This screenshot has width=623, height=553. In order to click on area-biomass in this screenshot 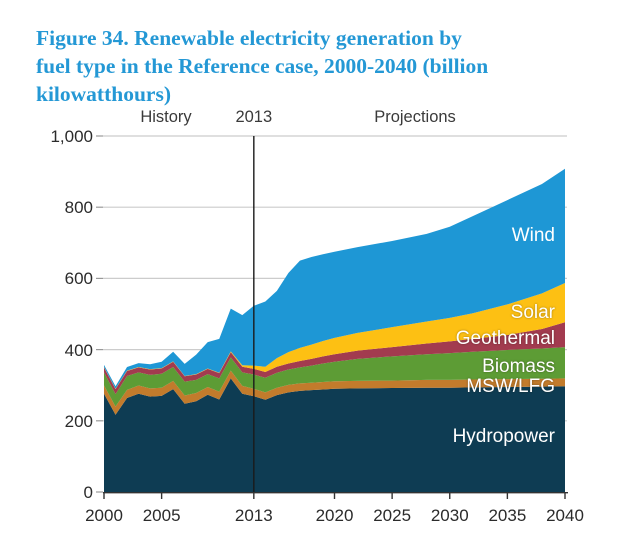, I will do `click(334, 377)`.